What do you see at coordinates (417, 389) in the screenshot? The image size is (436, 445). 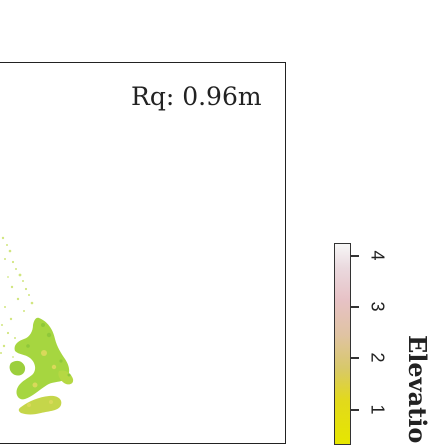 I see `legend-title: Elevatio` at bounding box center [417, 389].